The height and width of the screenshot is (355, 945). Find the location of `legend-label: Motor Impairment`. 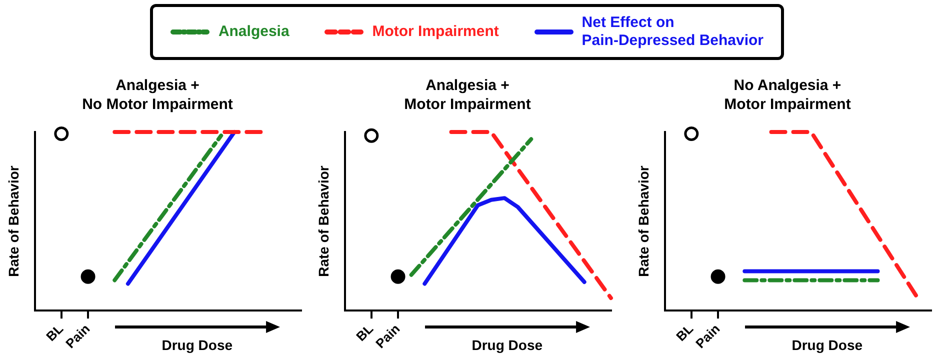

legend-label: Motor Impairment is located at coordinates (435, 32).